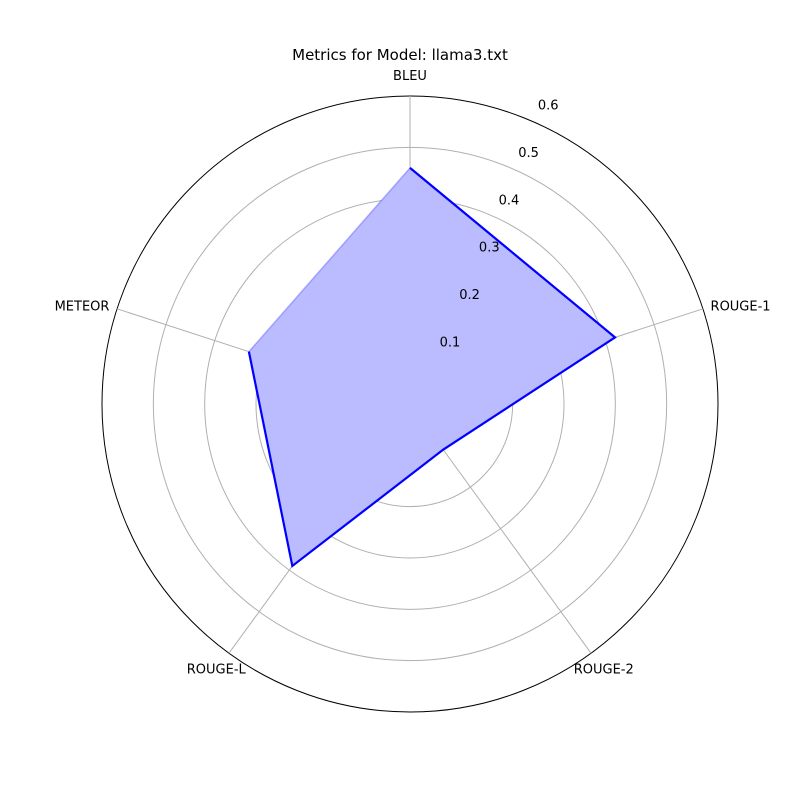 The width and height of the screenshot is (800, 804). Describe the element at coordinates (400, 55) in the screenshot. I see `chart-title: Metrics for Model: llama3.txt` at that location.